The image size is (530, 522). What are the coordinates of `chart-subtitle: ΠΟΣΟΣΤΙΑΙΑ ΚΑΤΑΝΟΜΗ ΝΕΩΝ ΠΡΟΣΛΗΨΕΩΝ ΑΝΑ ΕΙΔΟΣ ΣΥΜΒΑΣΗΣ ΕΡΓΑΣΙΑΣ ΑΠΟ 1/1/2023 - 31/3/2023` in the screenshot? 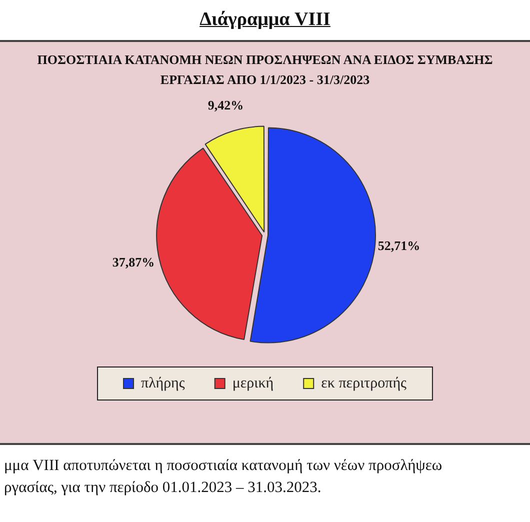 It's located at (265, 70).